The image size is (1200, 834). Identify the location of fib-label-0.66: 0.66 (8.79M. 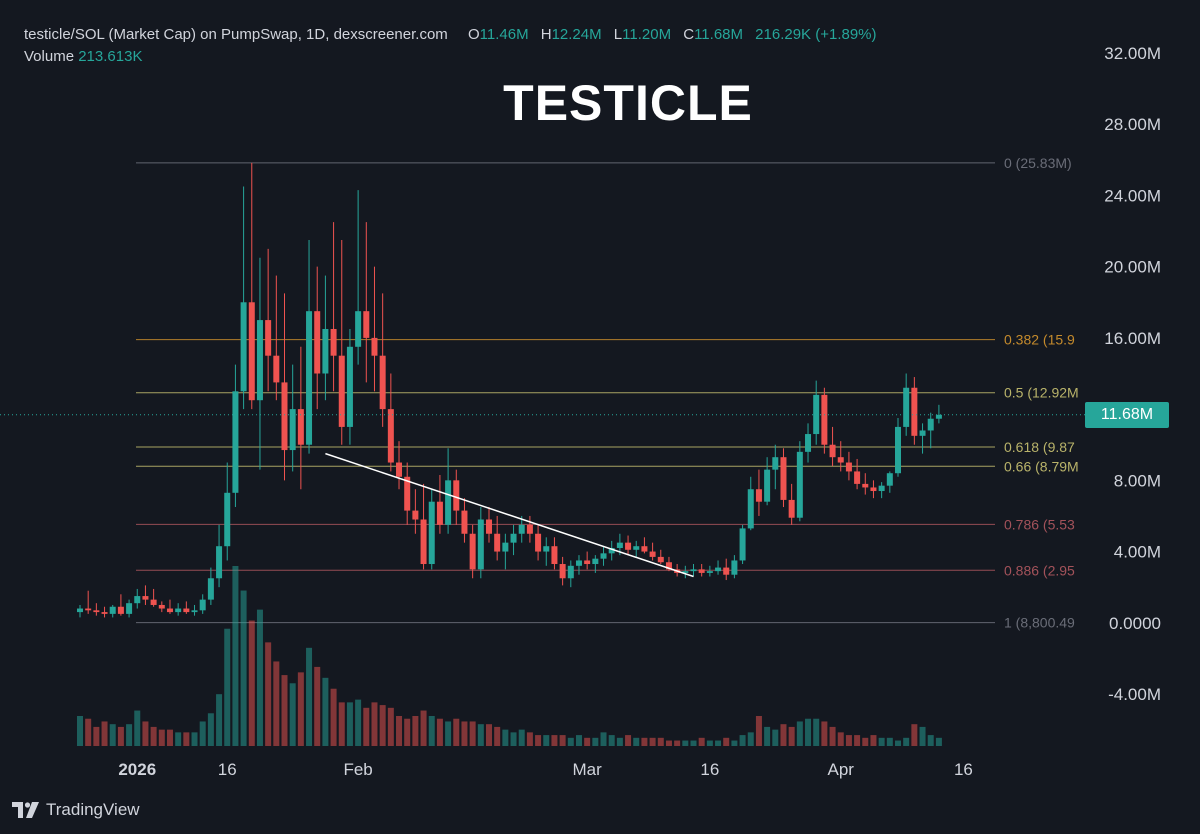
(1041, 466).